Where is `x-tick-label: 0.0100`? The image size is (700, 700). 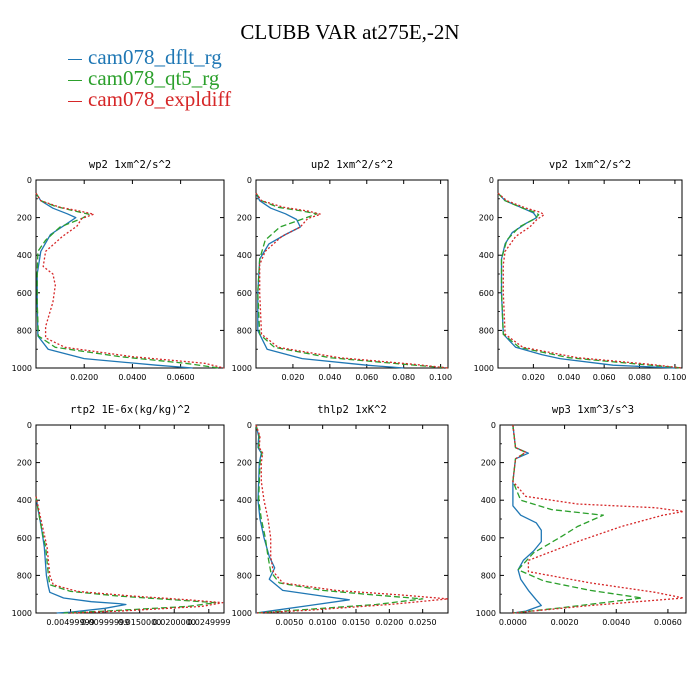 x-tick-label: 0.0100 is located at coordinates (323, 622).